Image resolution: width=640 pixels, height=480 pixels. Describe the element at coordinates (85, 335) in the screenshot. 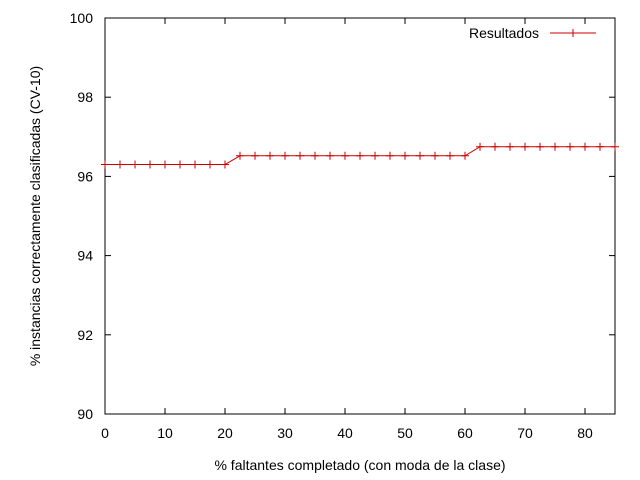

I see `y-tick-label: 92` at that location.